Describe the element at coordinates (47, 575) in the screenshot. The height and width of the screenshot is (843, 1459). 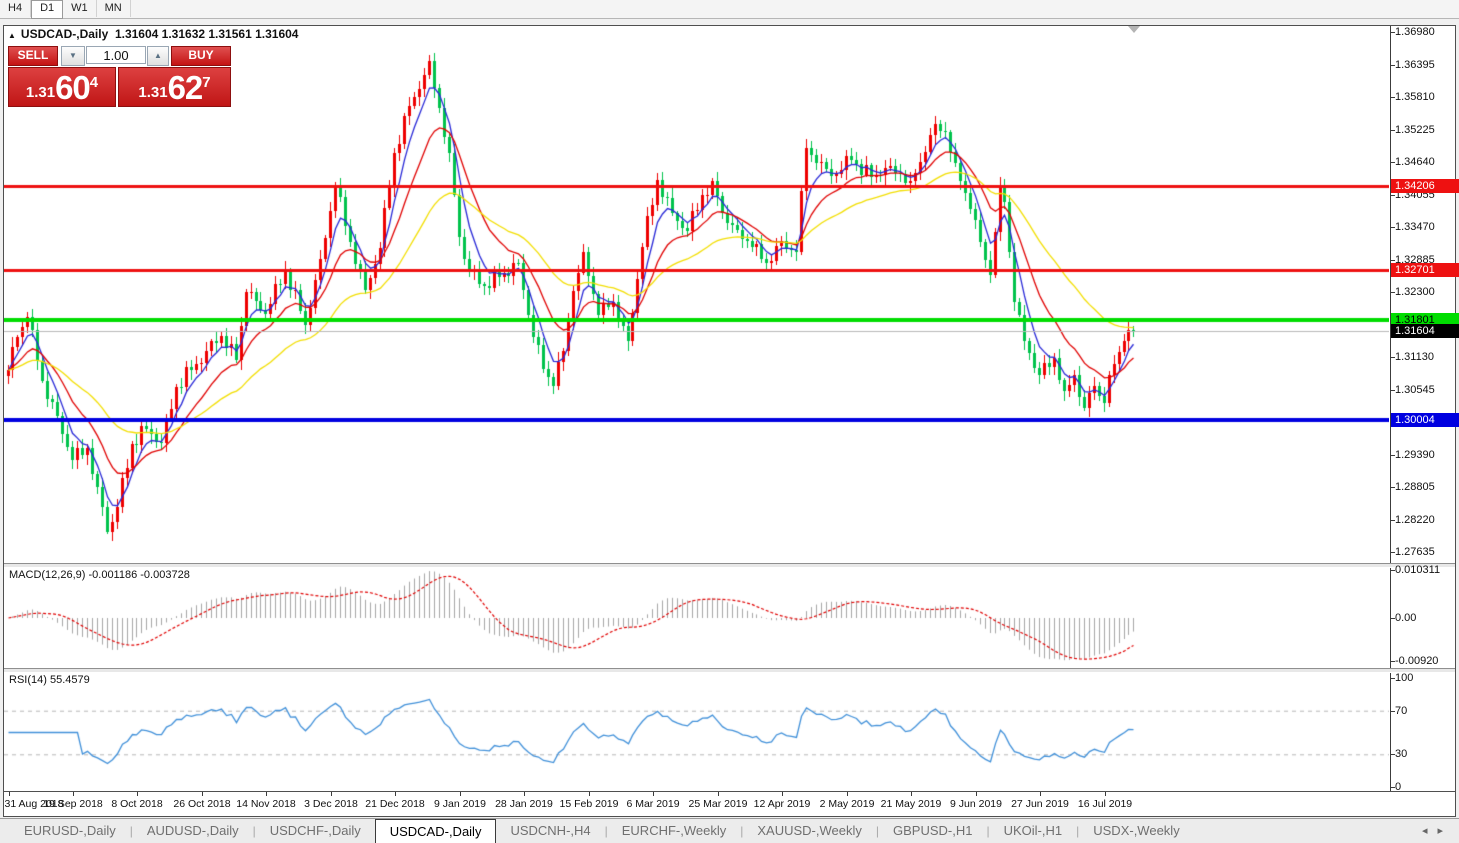
I see `macd-name: MACD(12,26,9)` at that location.